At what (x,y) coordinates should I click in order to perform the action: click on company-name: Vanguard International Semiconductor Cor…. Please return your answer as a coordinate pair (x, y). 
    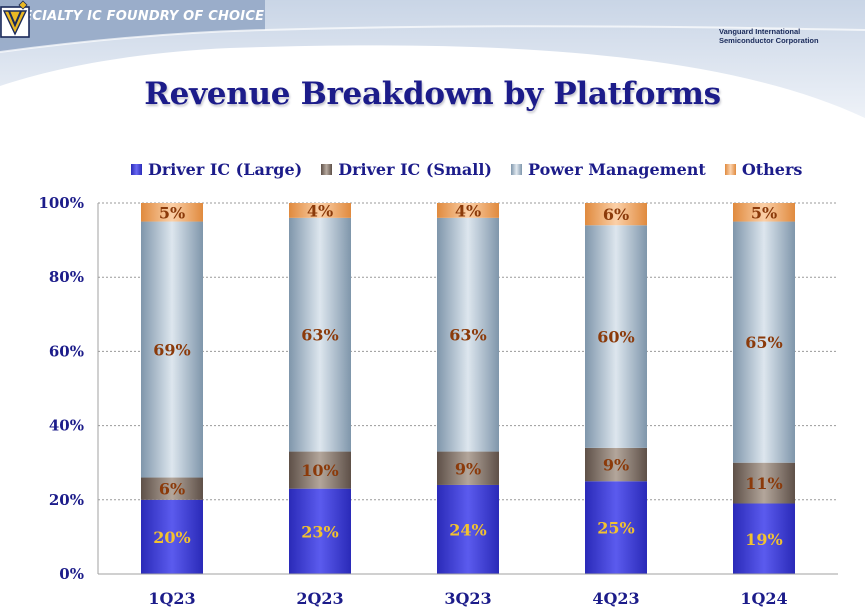
    Looking at the image, I should click on (769, 36).